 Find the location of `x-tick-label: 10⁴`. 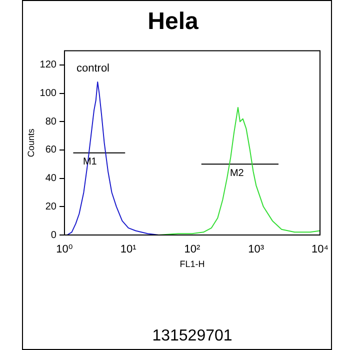

x-tick-label: 10⁴ is located at coordinates (320, 250).